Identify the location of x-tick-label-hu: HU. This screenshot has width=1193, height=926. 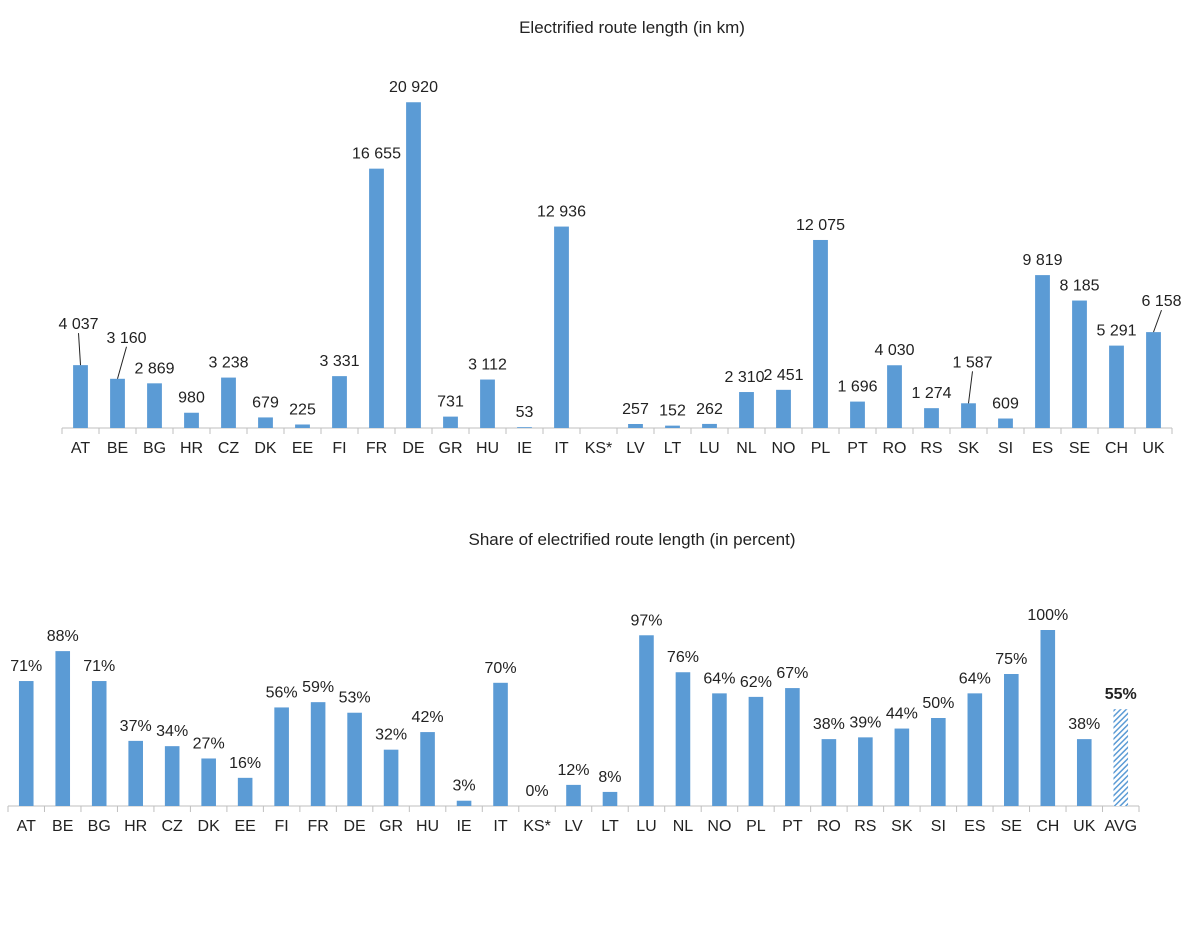
(487, 448).